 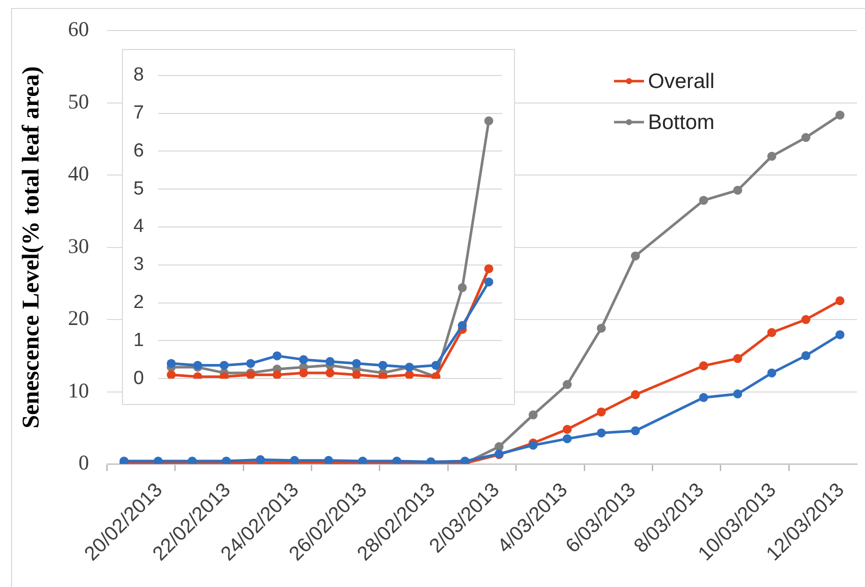 I want to click on y-tick-label: 30, so click(x=78, y=246).